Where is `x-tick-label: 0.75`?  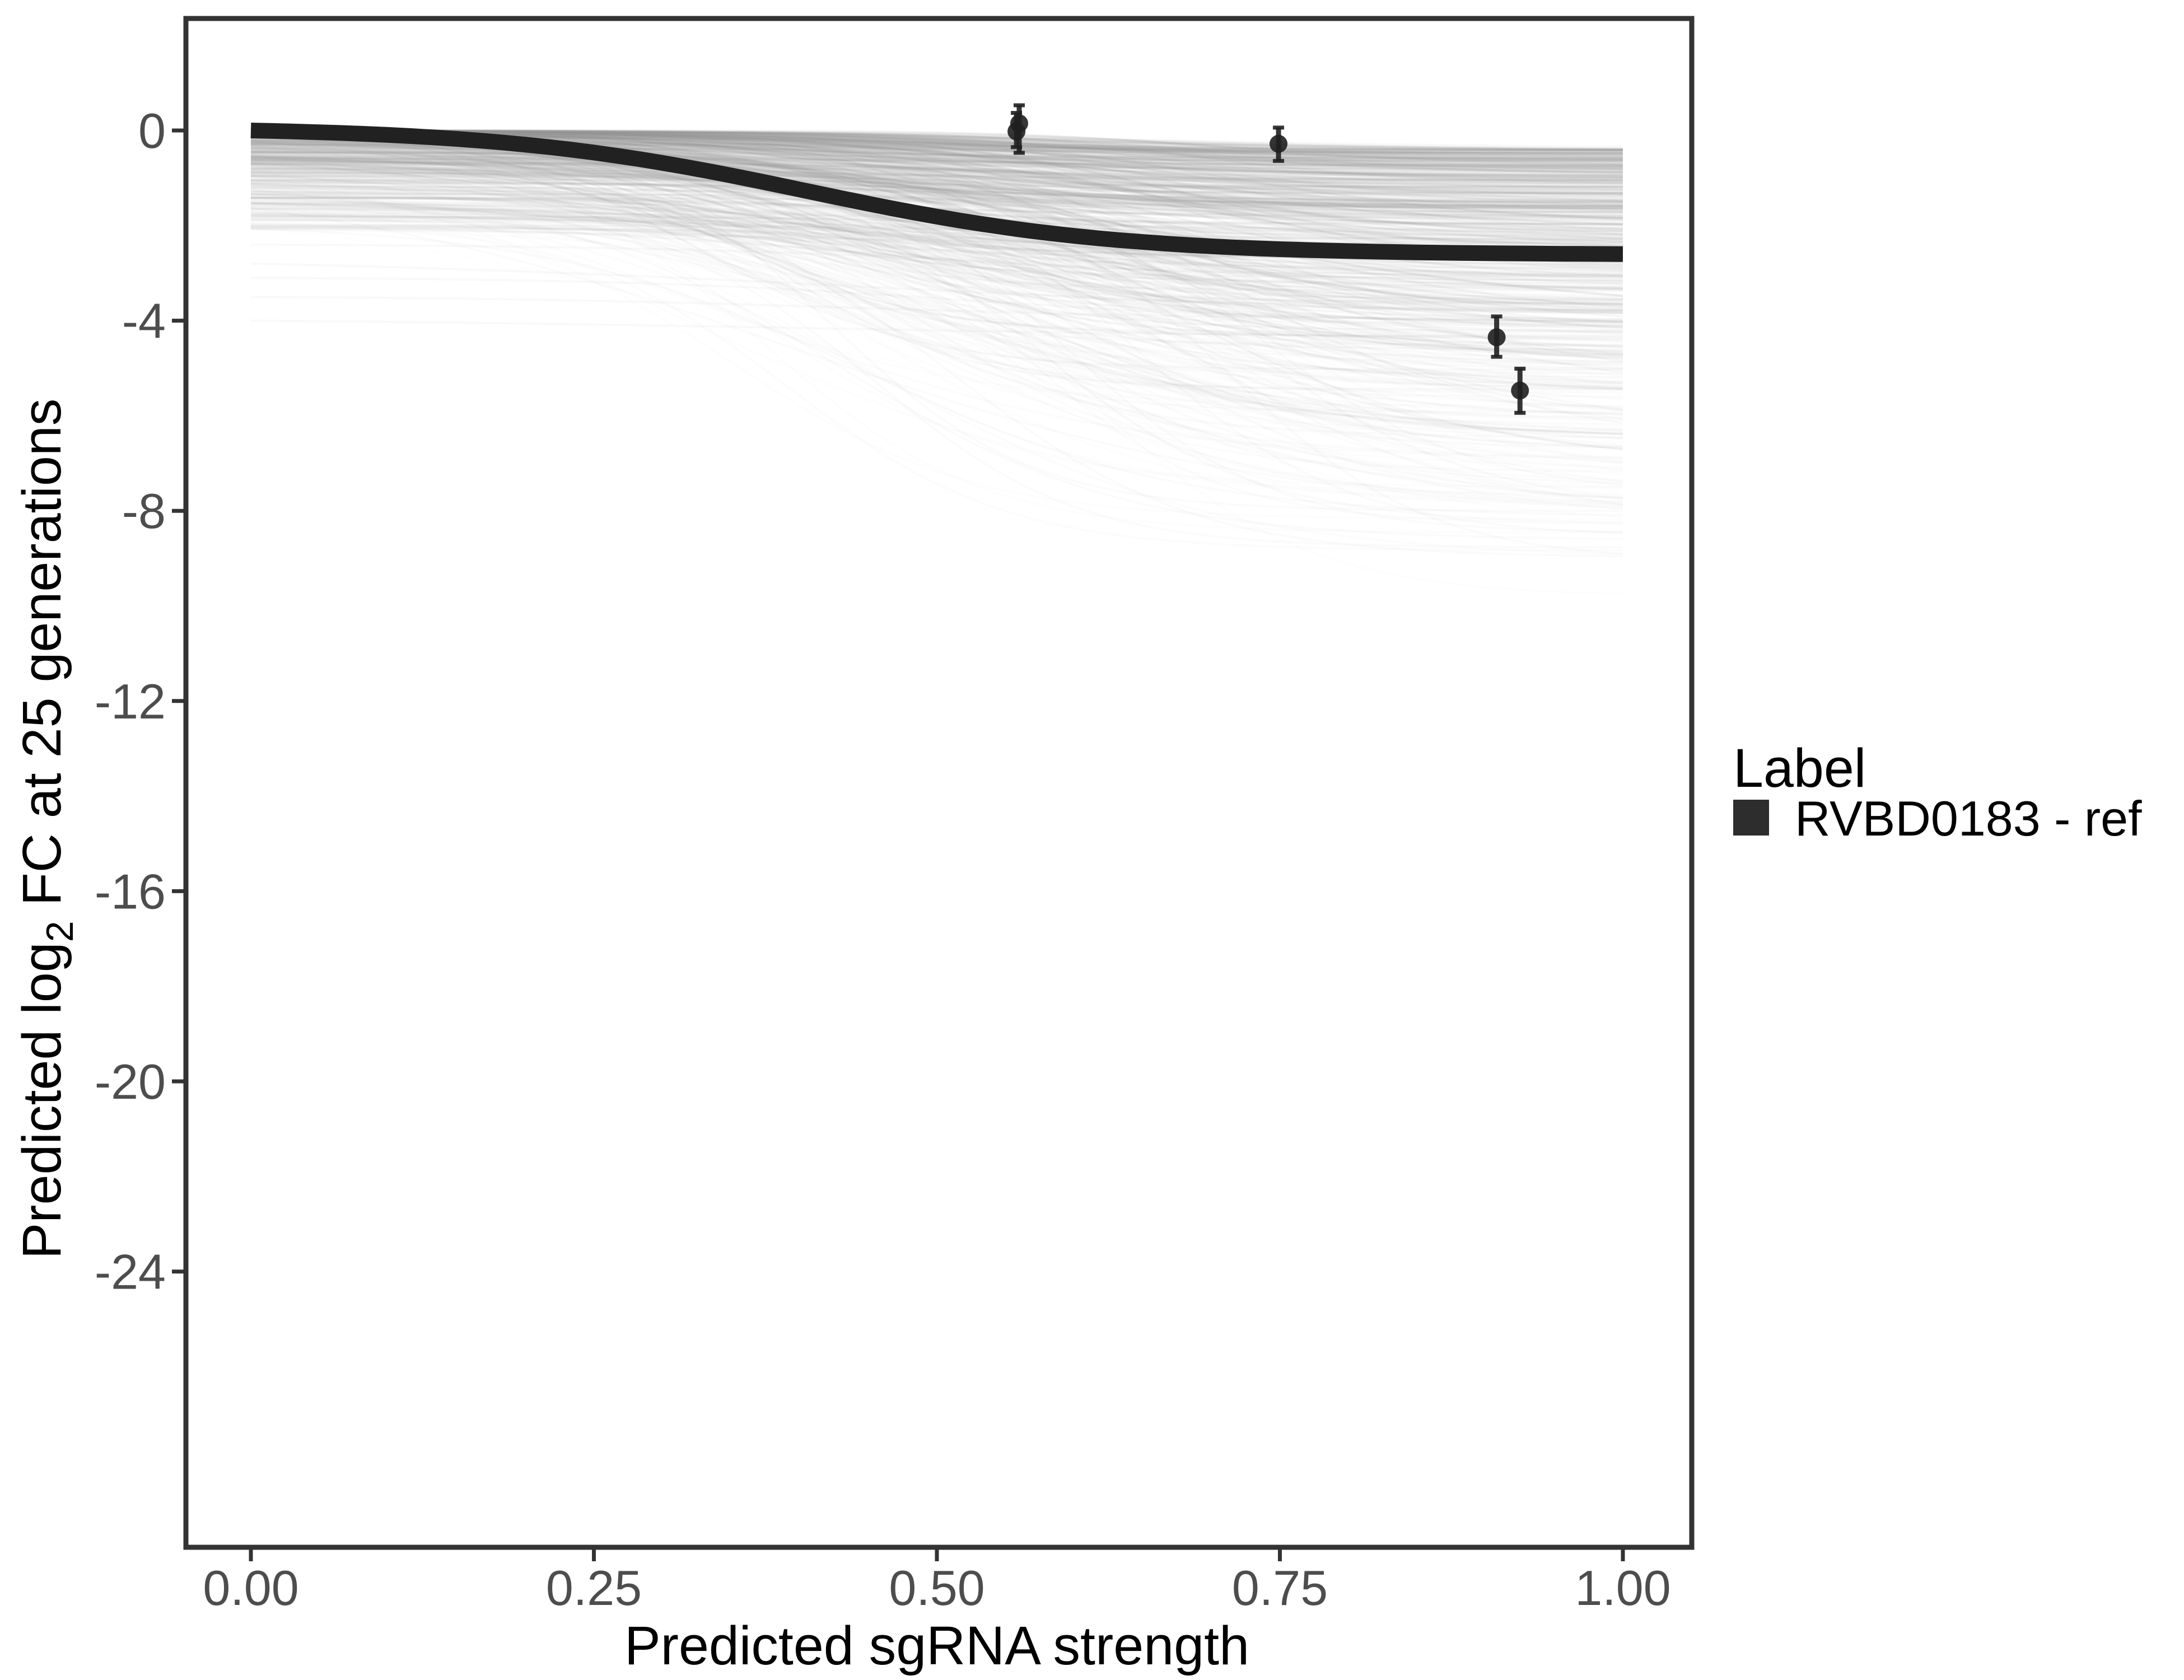 x-tick-label: 0.75 is located at coordinates (1280, 1588).